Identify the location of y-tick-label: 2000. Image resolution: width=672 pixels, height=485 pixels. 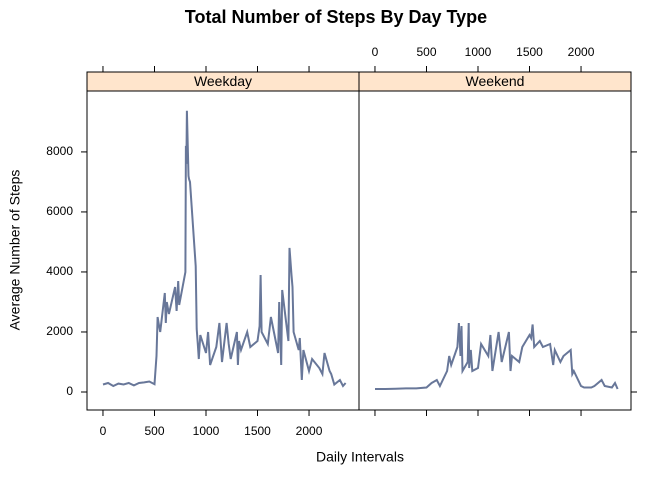
(59, 331).